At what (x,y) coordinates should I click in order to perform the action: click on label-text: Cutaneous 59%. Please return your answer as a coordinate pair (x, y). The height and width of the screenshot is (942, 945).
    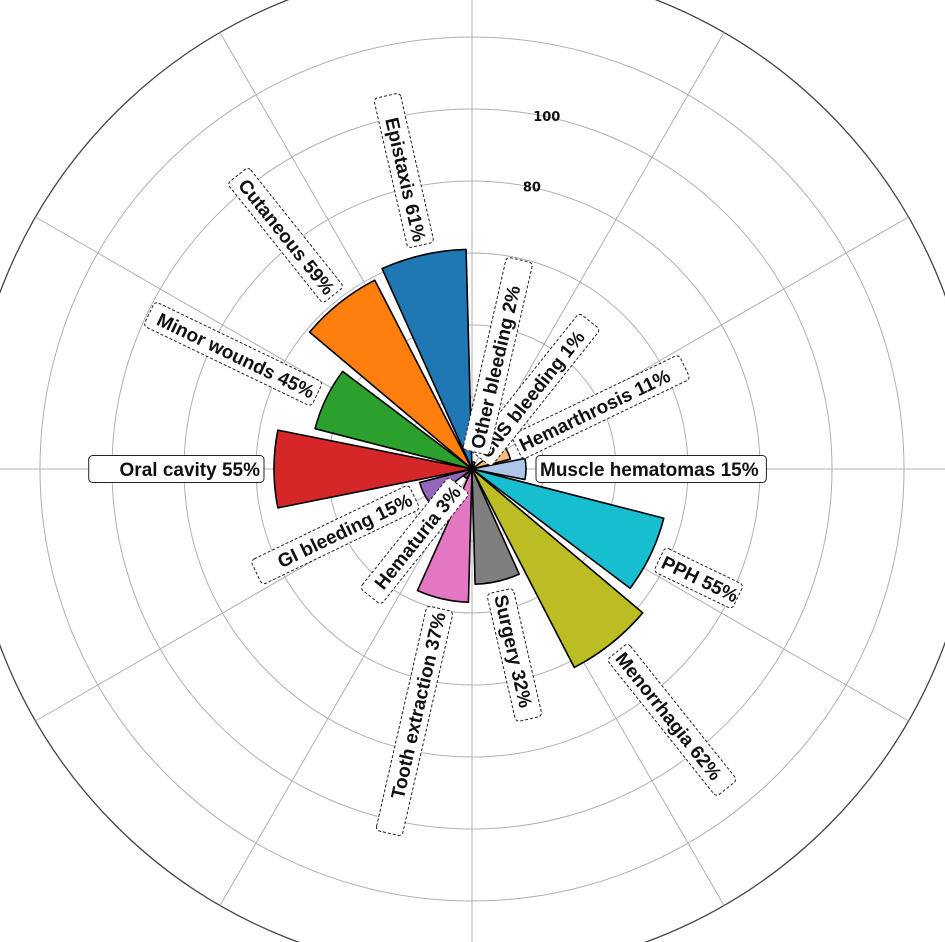
    Looking at the image, I should click on (285, 238).